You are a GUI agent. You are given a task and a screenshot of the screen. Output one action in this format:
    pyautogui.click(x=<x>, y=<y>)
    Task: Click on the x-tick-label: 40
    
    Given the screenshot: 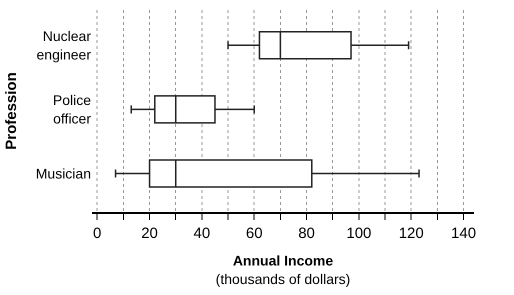 What is the action you would take?
    pyautogui.click(x=202, y=233)
    